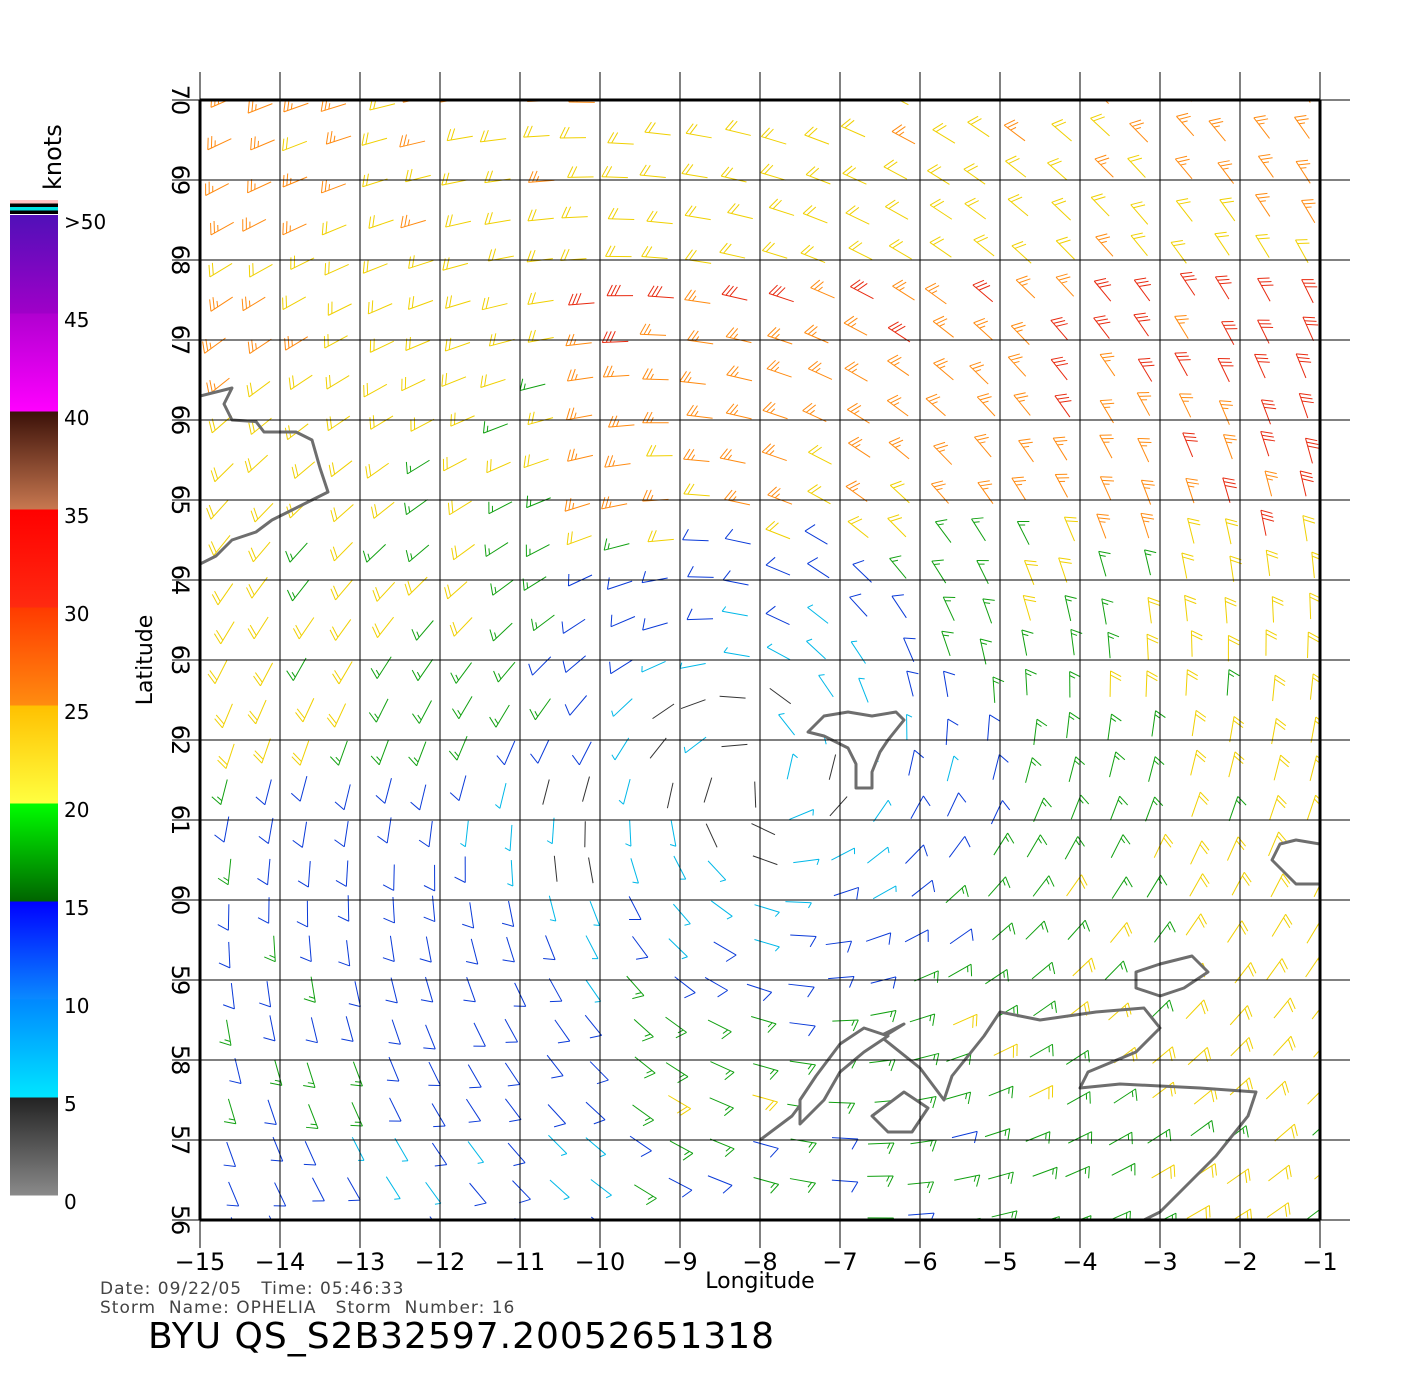 This screenshot has width=1420, height=1400. What do you see at coordinates (76, 516) in the screenshot?
I see `colorbar-tick-label: 35` at bounding box center [76, 516].